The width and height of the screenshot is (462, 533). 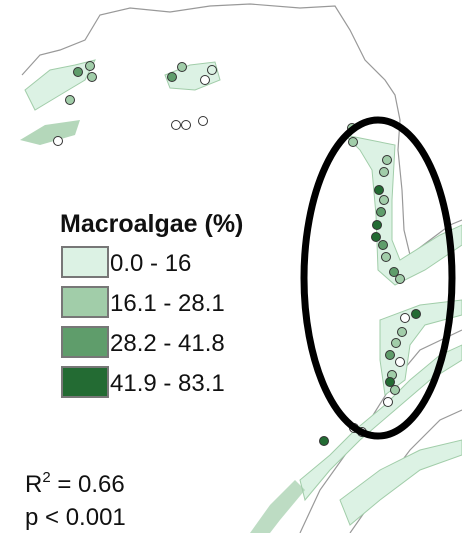 What do you see at coordinates (88, 484) in the screenshot?
I see `r-value: = 0.66` at bounding box center [88, 484].